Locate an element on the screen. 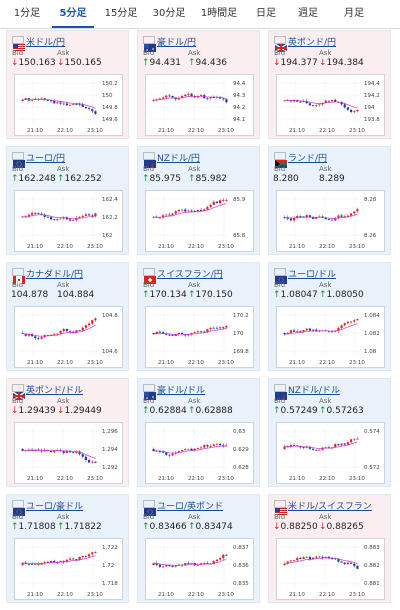  tab-6: 週足 is located at coordinates (308, 13).